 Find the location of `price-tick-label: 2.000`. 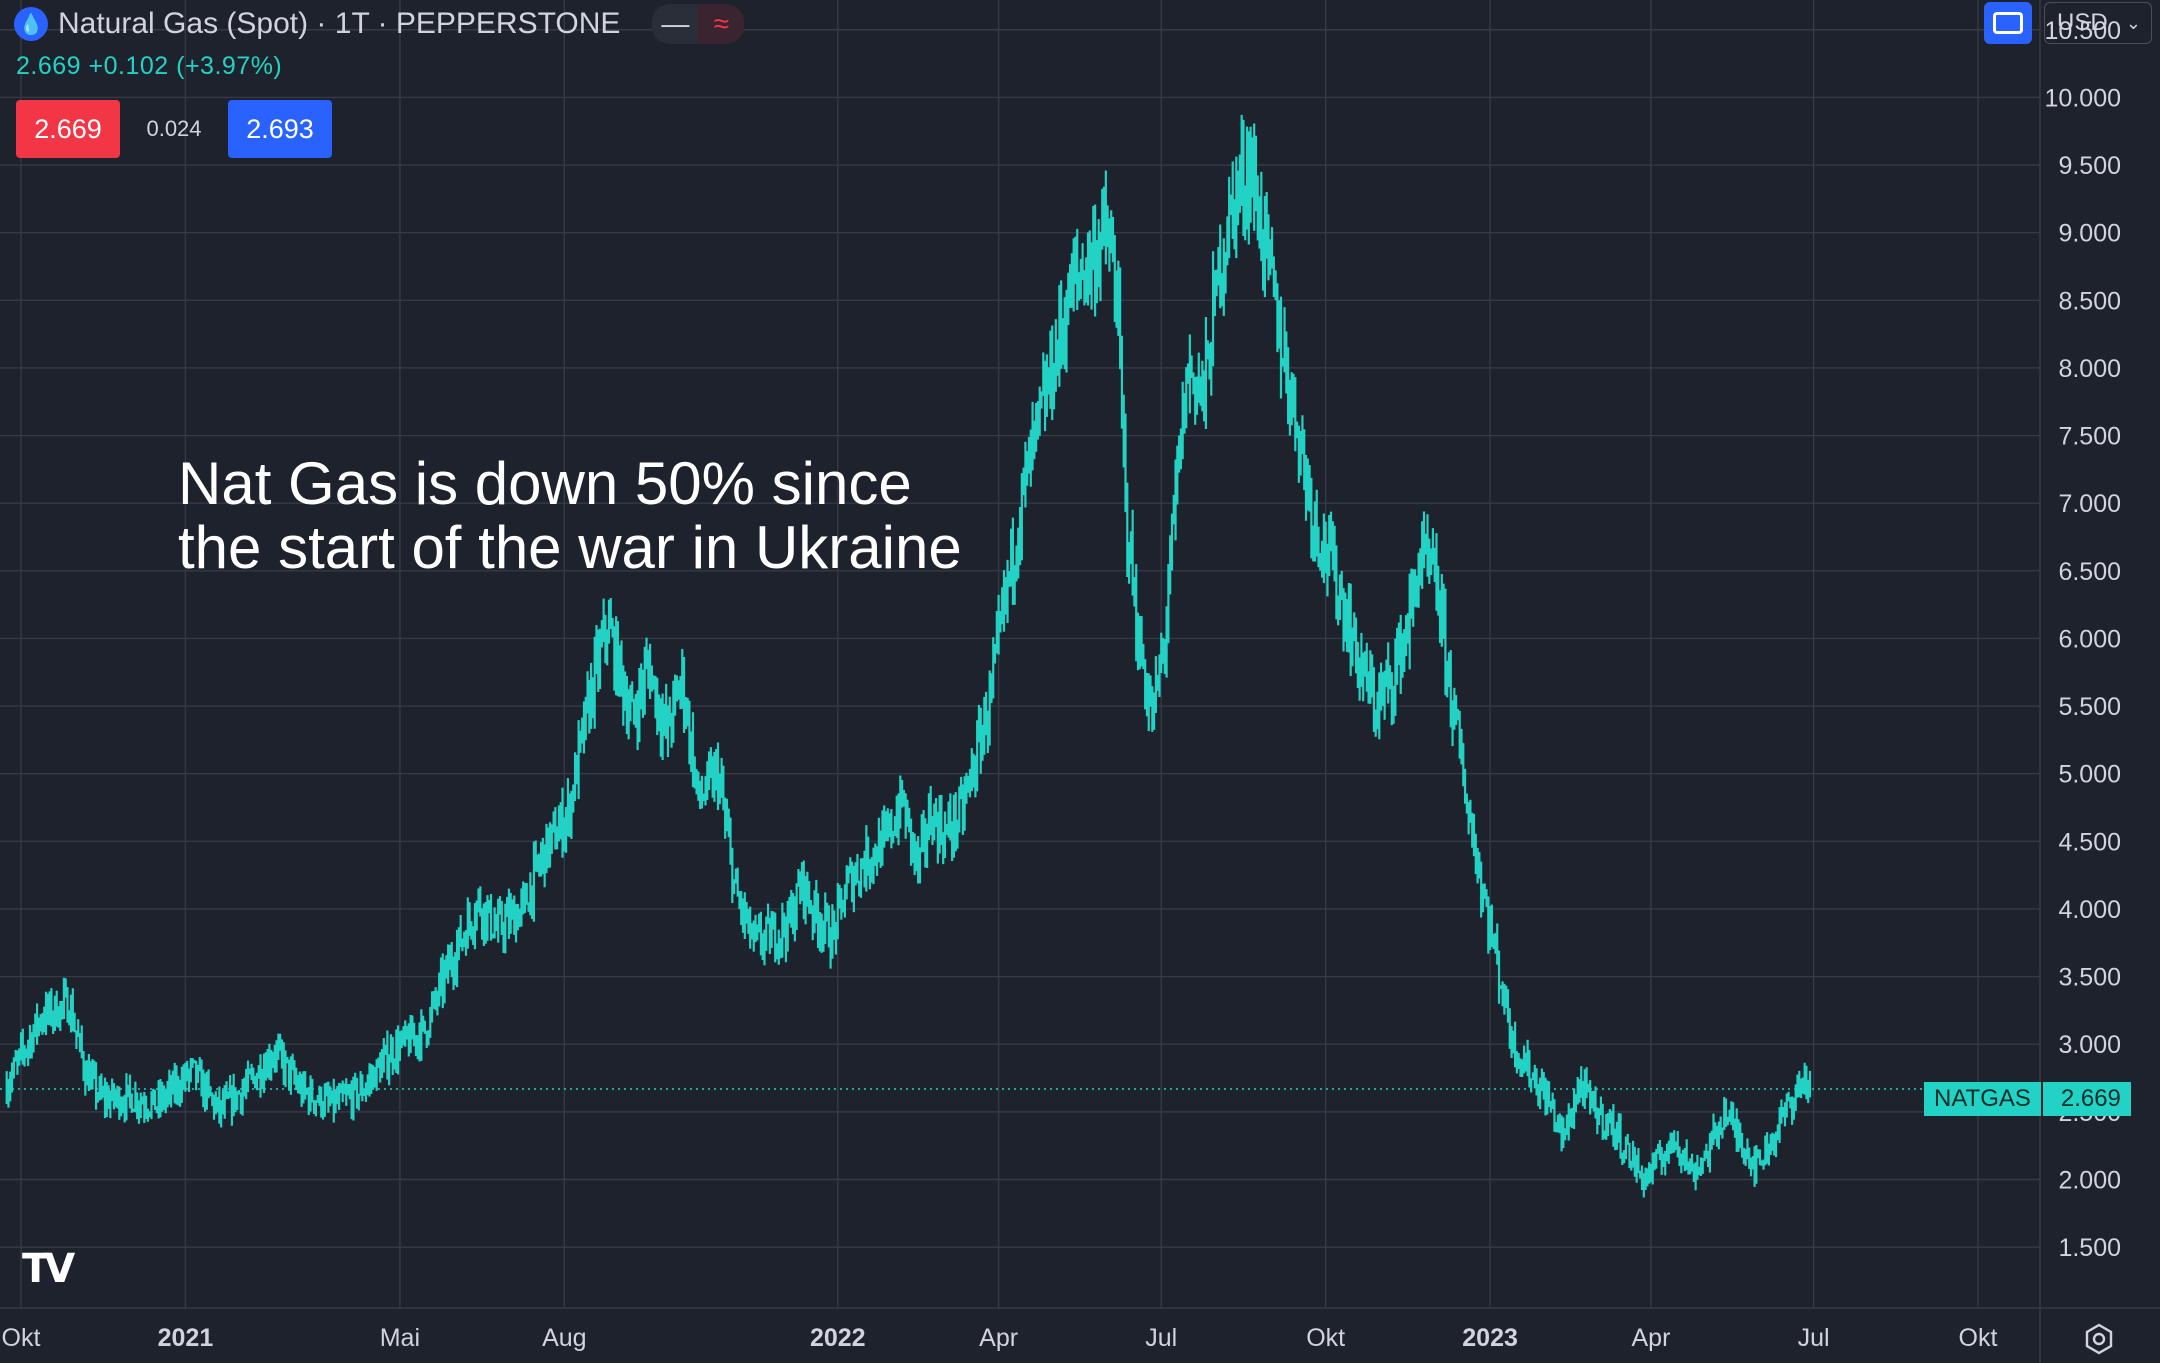

price-tick-label: 2.000 is located at coordinates (2089, 1180).